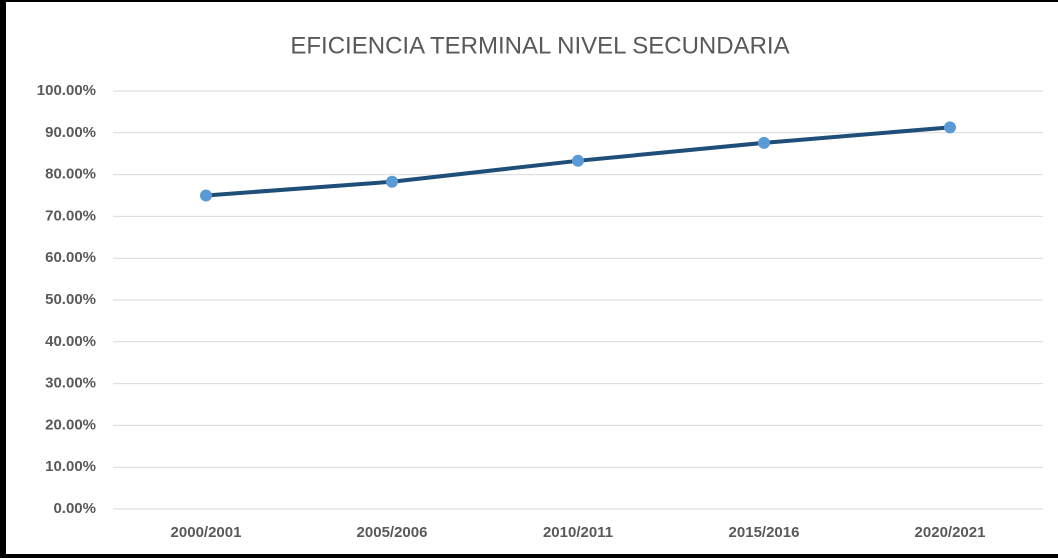 This screenshot has width=1058, height=558. What do you see at coordinates (206, 532) in the screenshot?
I see `x-tick-label: 2000/2001` at bounding box center [206, 532].